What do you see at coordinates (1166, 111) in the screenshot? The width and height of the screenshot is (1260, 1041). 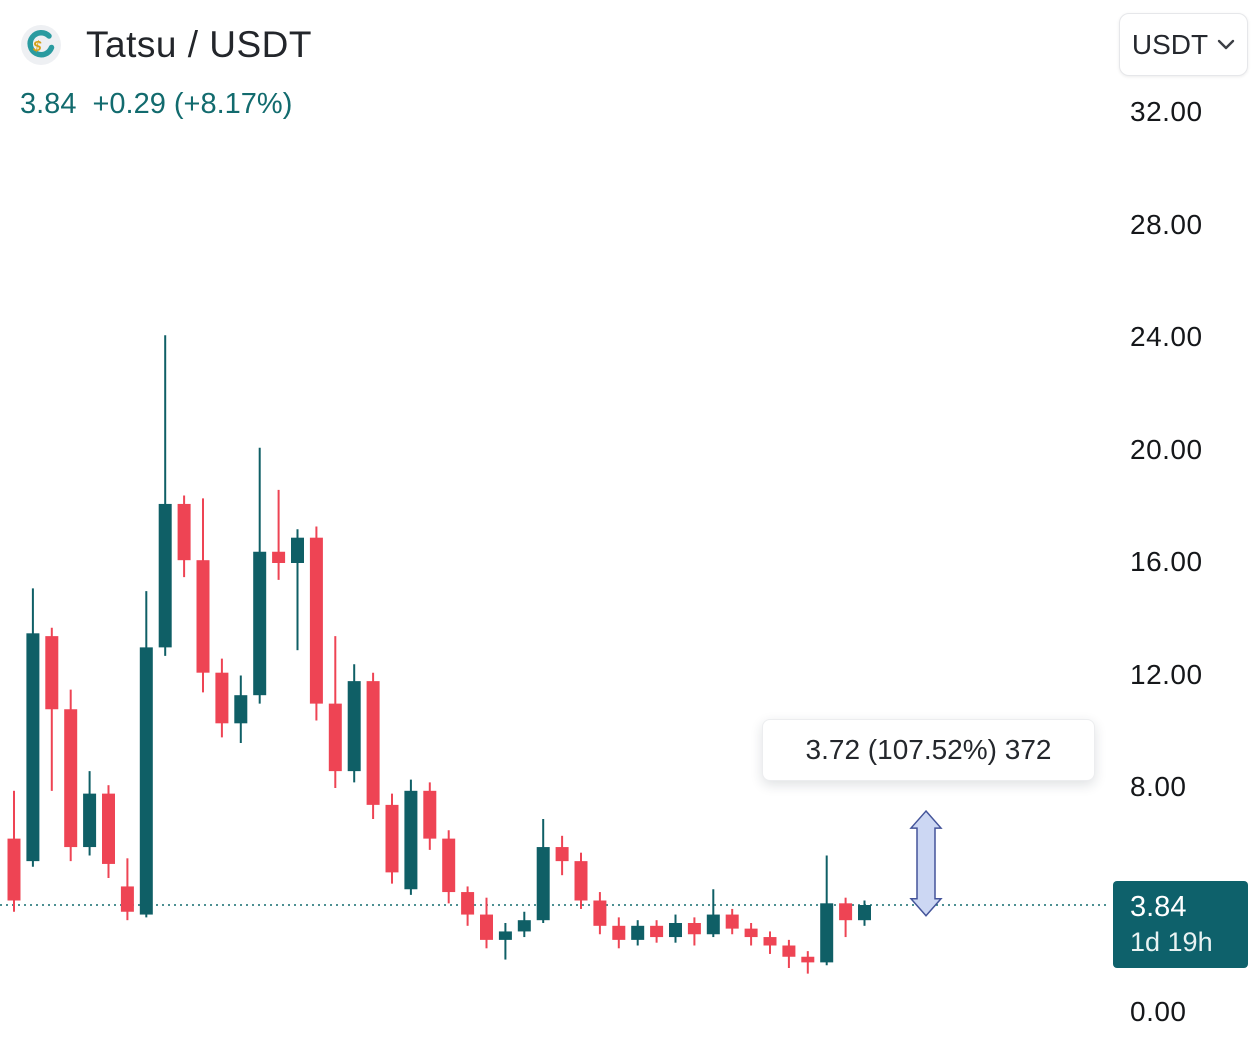 I see `y-axis-label: 32.00` at bounding box center [1166, 111].